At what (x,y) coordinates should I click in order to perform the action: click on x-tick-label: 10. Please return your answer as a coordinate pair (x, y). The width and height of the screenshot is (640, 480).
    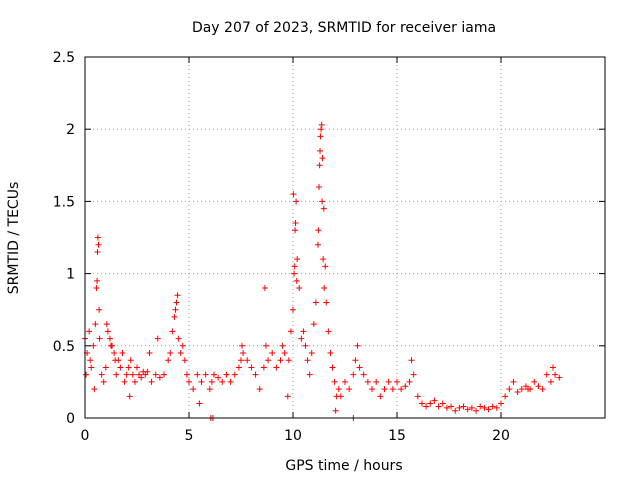
    Looking at the image, I should click on (293, 436).